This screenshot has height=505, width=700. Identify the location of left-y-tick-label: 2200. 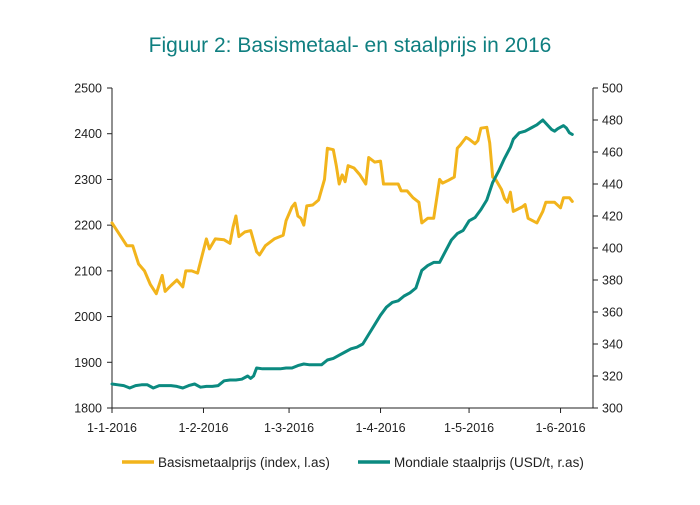
(88, 226).